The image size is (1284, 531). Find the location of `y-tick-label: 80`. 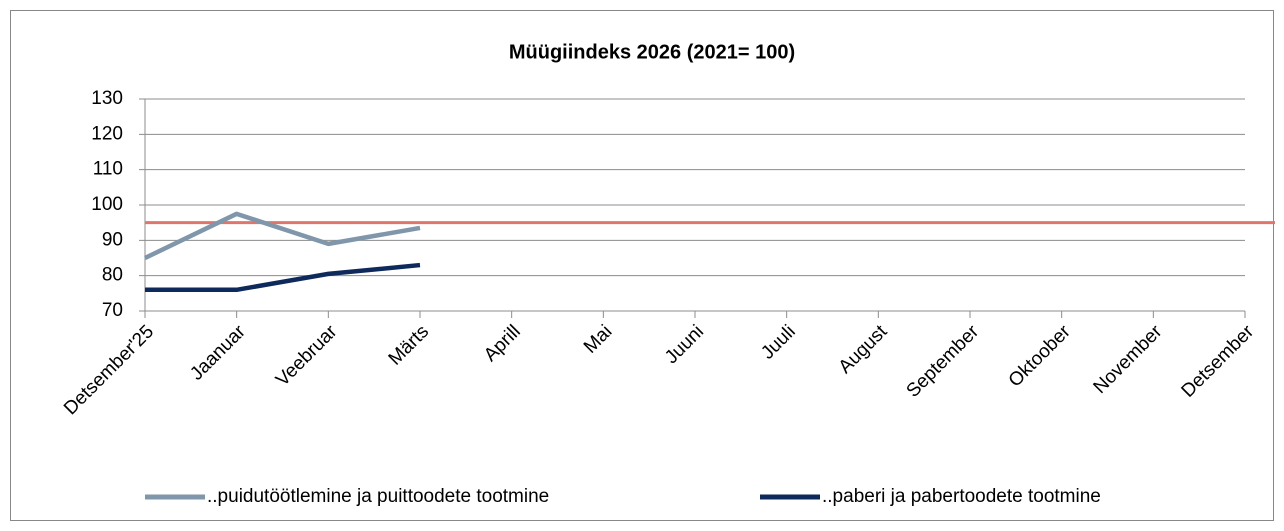

y-tick-label: 80 is located at coordinates (112, 275).